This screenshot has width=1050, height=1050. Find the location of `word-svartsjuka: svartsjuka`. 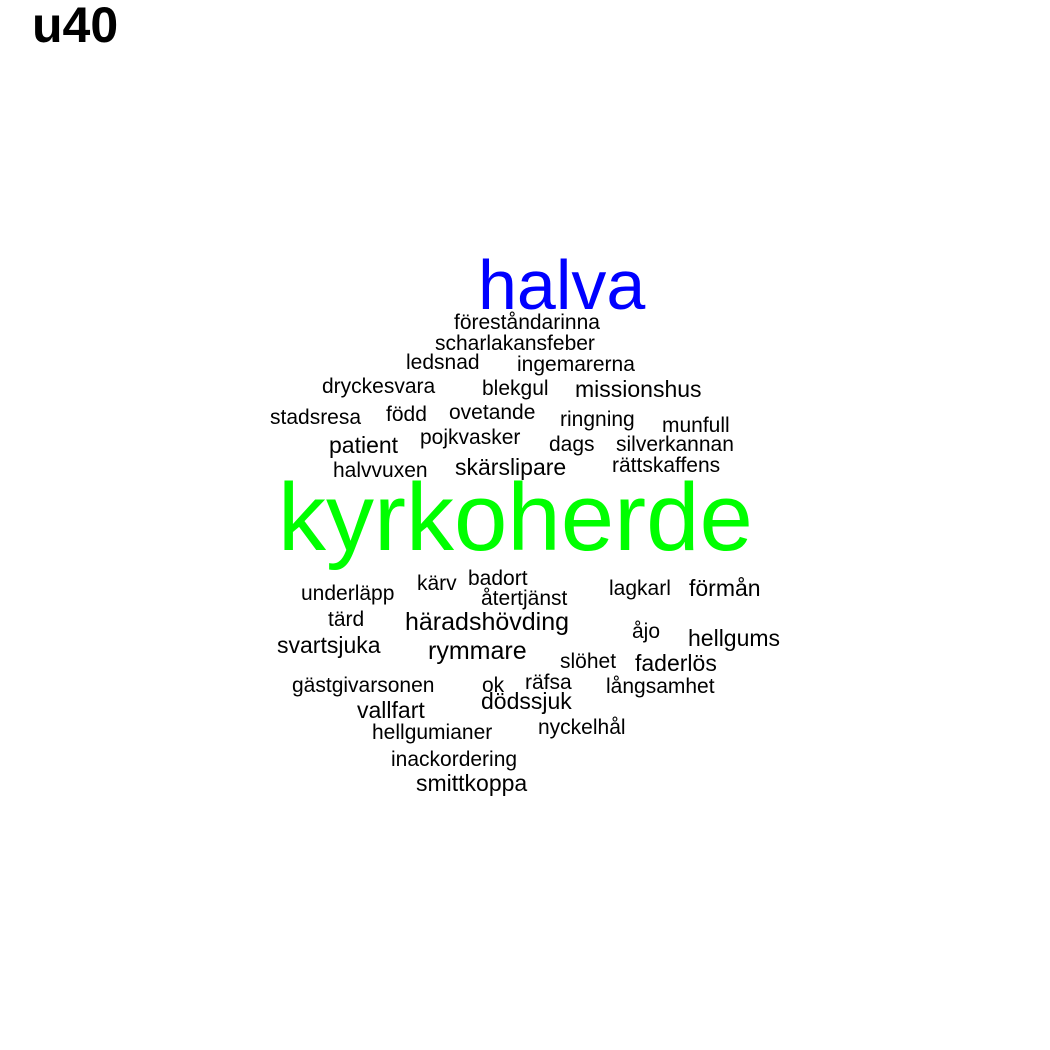

word-svartsjuka: svartsjuka is located at coordinates (329, 645).